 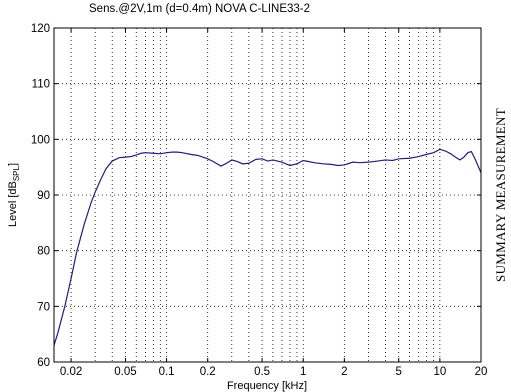 I want to click on x-axis-label: Frequency [kHz], so click(x=267, y=386).